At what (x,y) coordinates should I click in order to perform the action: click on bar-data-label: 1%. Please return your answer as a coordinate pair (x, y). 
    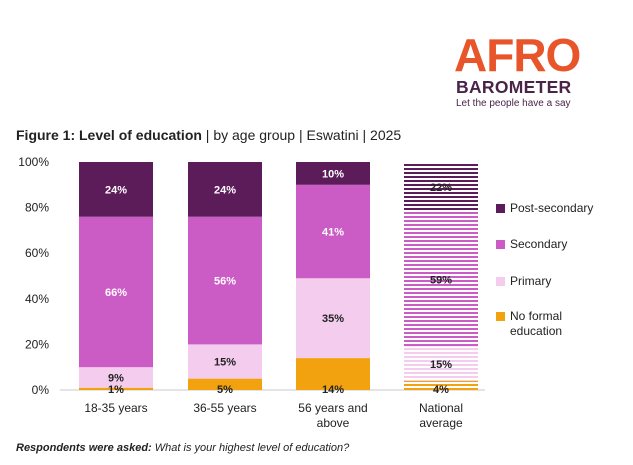
    Looking at the image, I should click on (116, 390).